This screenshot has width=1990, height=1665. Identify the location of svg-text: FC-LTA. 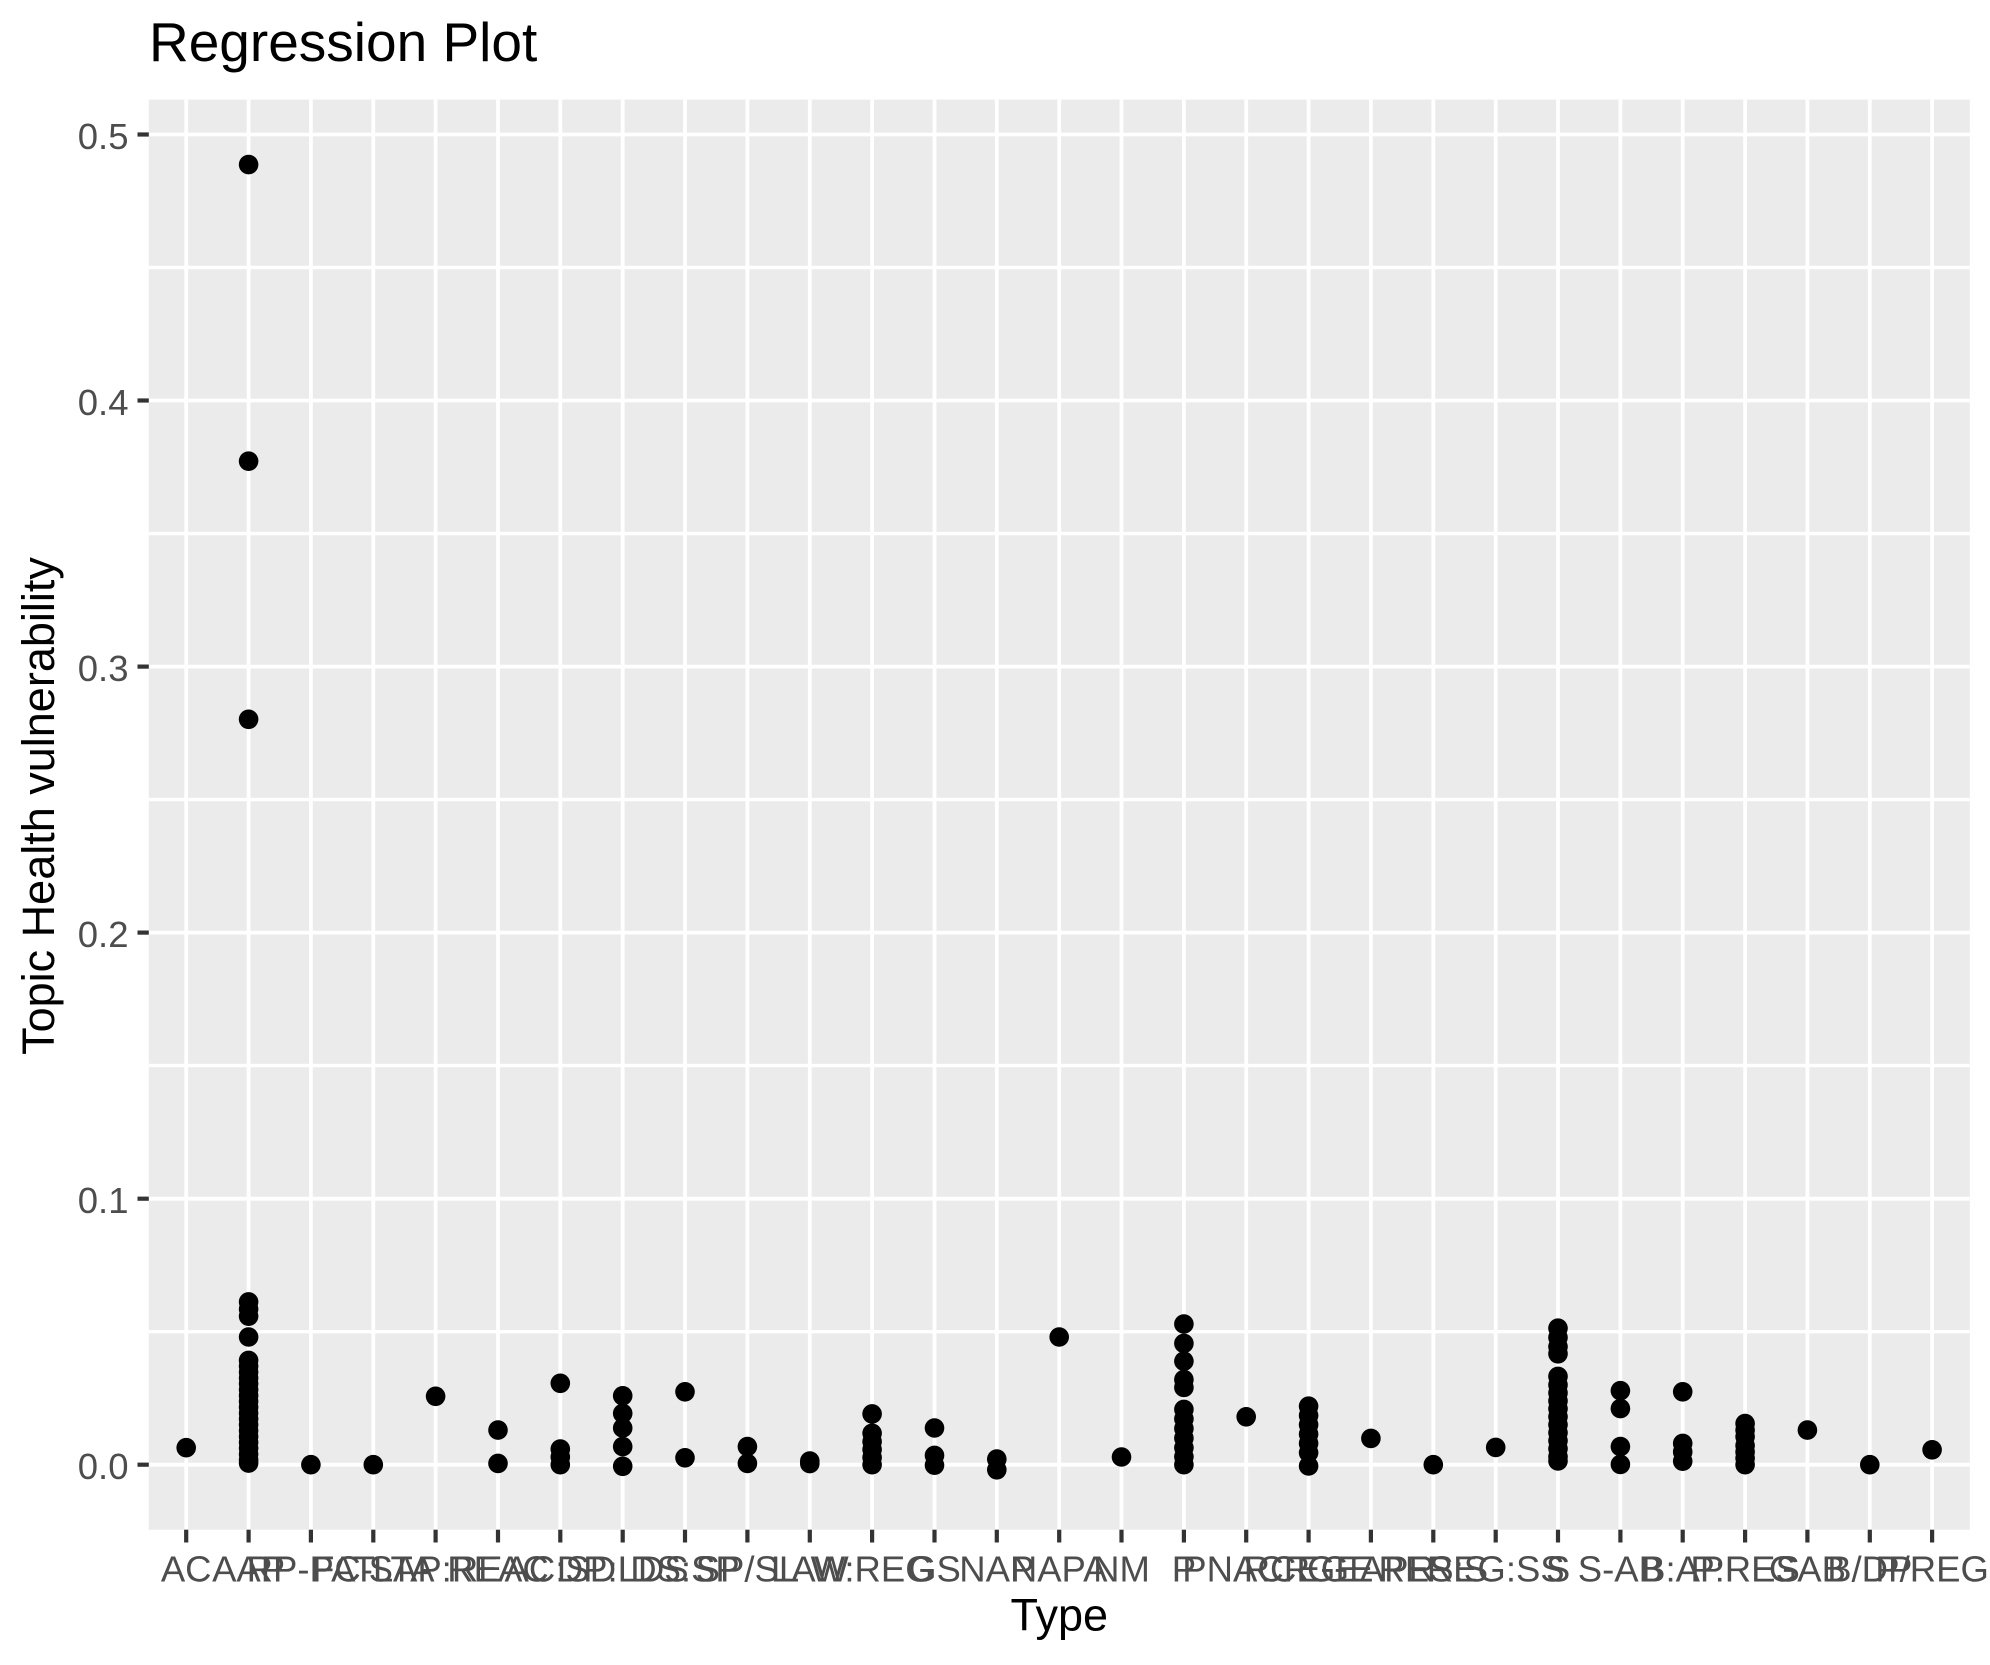
(373, 1569).